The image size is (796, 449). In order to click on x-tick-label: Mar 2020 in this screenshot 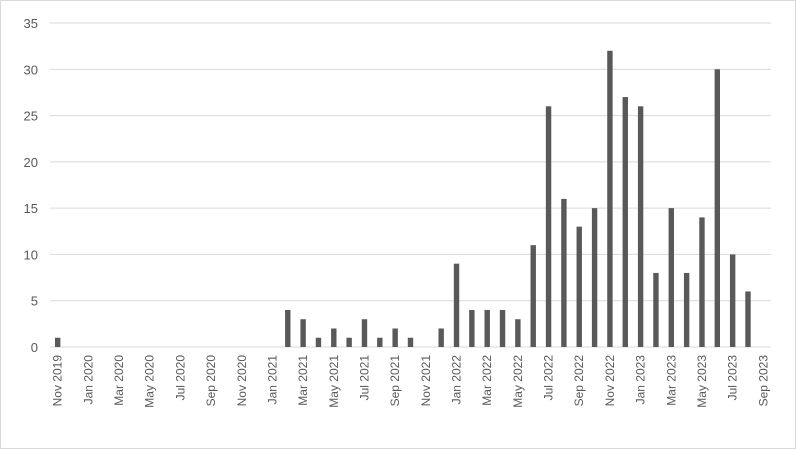, I will do `click(119, 380)`.